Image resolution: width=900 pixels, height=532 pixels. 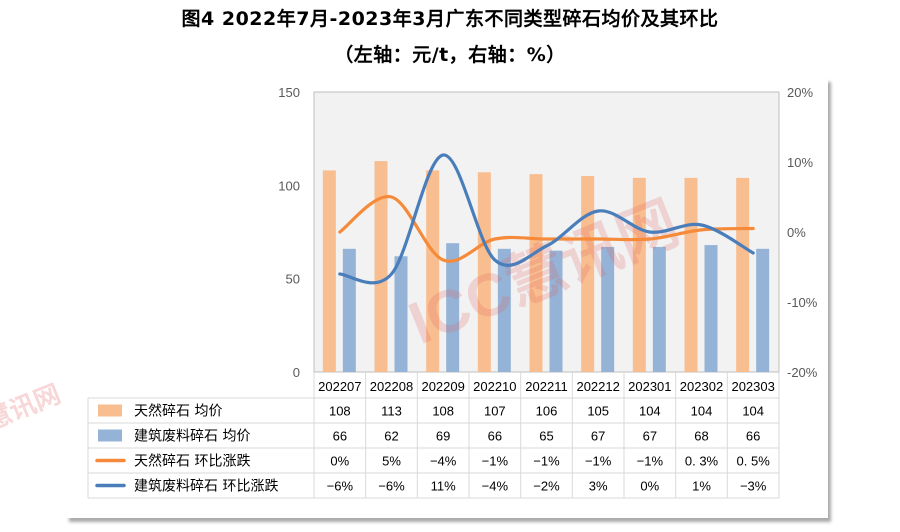 What do you see at coordinates (597, 386) in the screenshot?
I see `category-label: 202212` at bounding box center [597, 386].